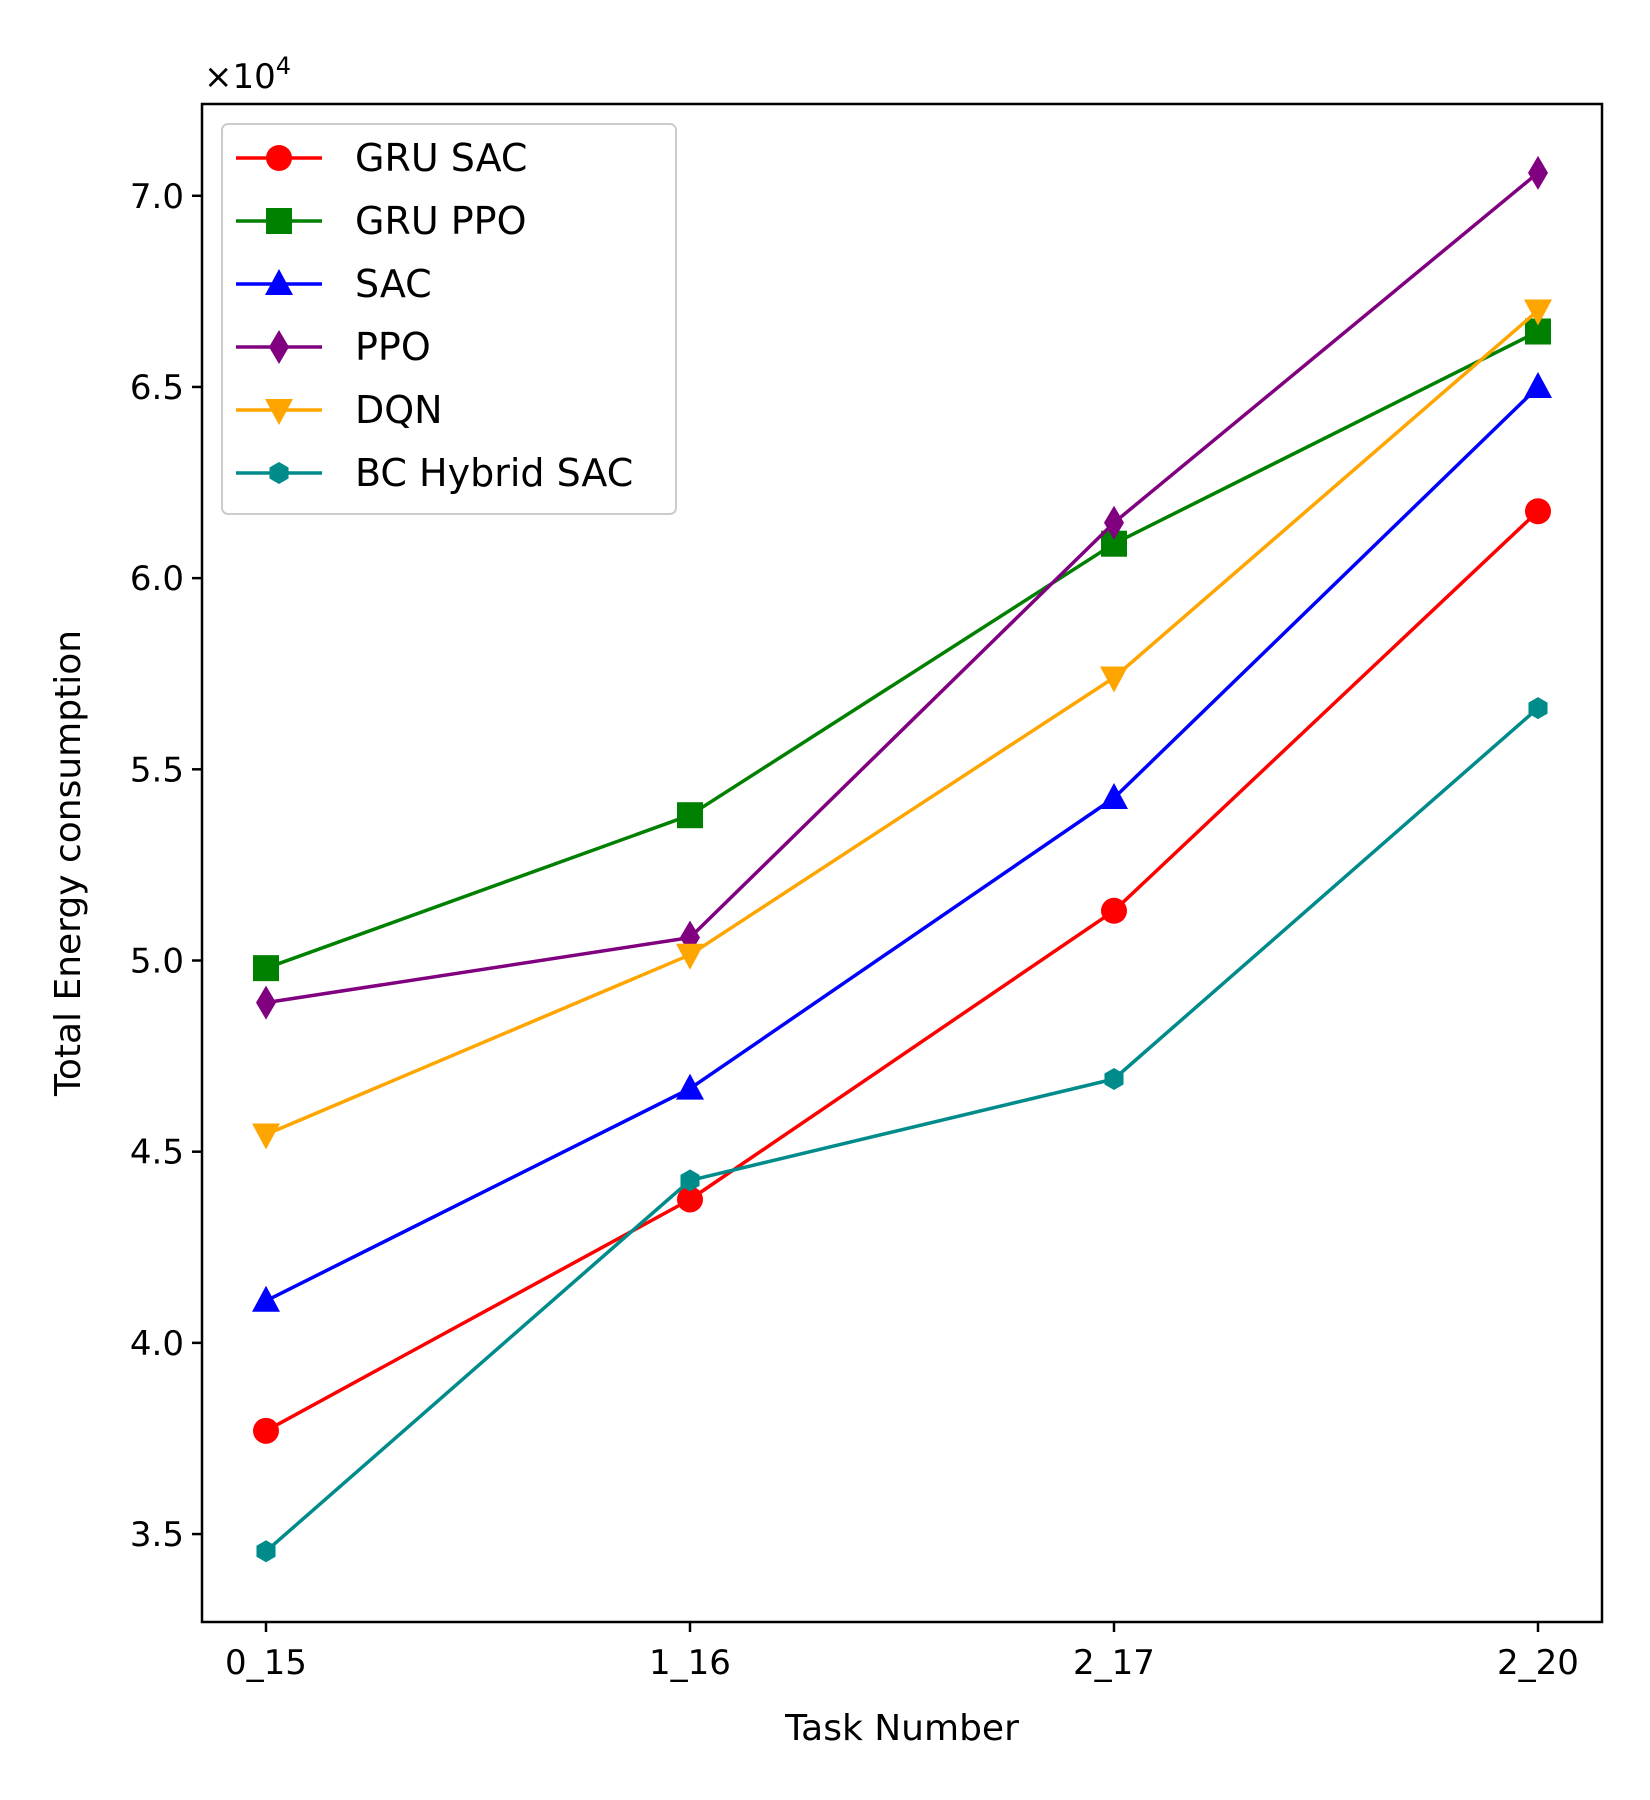  Describe the element at coordinates (279, 347) in the screenshot. I see `legend-marker-ppo` at that location.